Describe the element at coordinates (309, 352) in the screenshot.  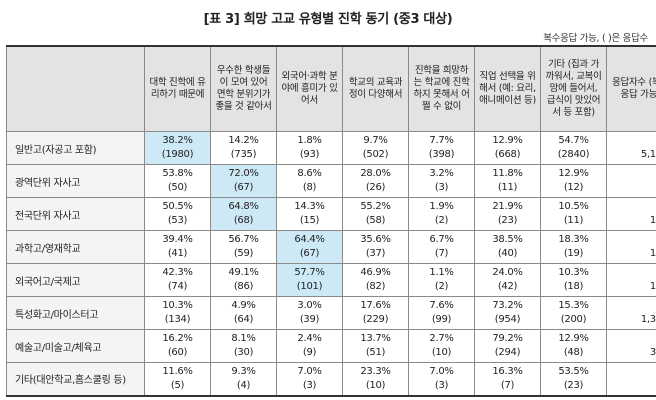
I see `cell-count: (9)` at that location.